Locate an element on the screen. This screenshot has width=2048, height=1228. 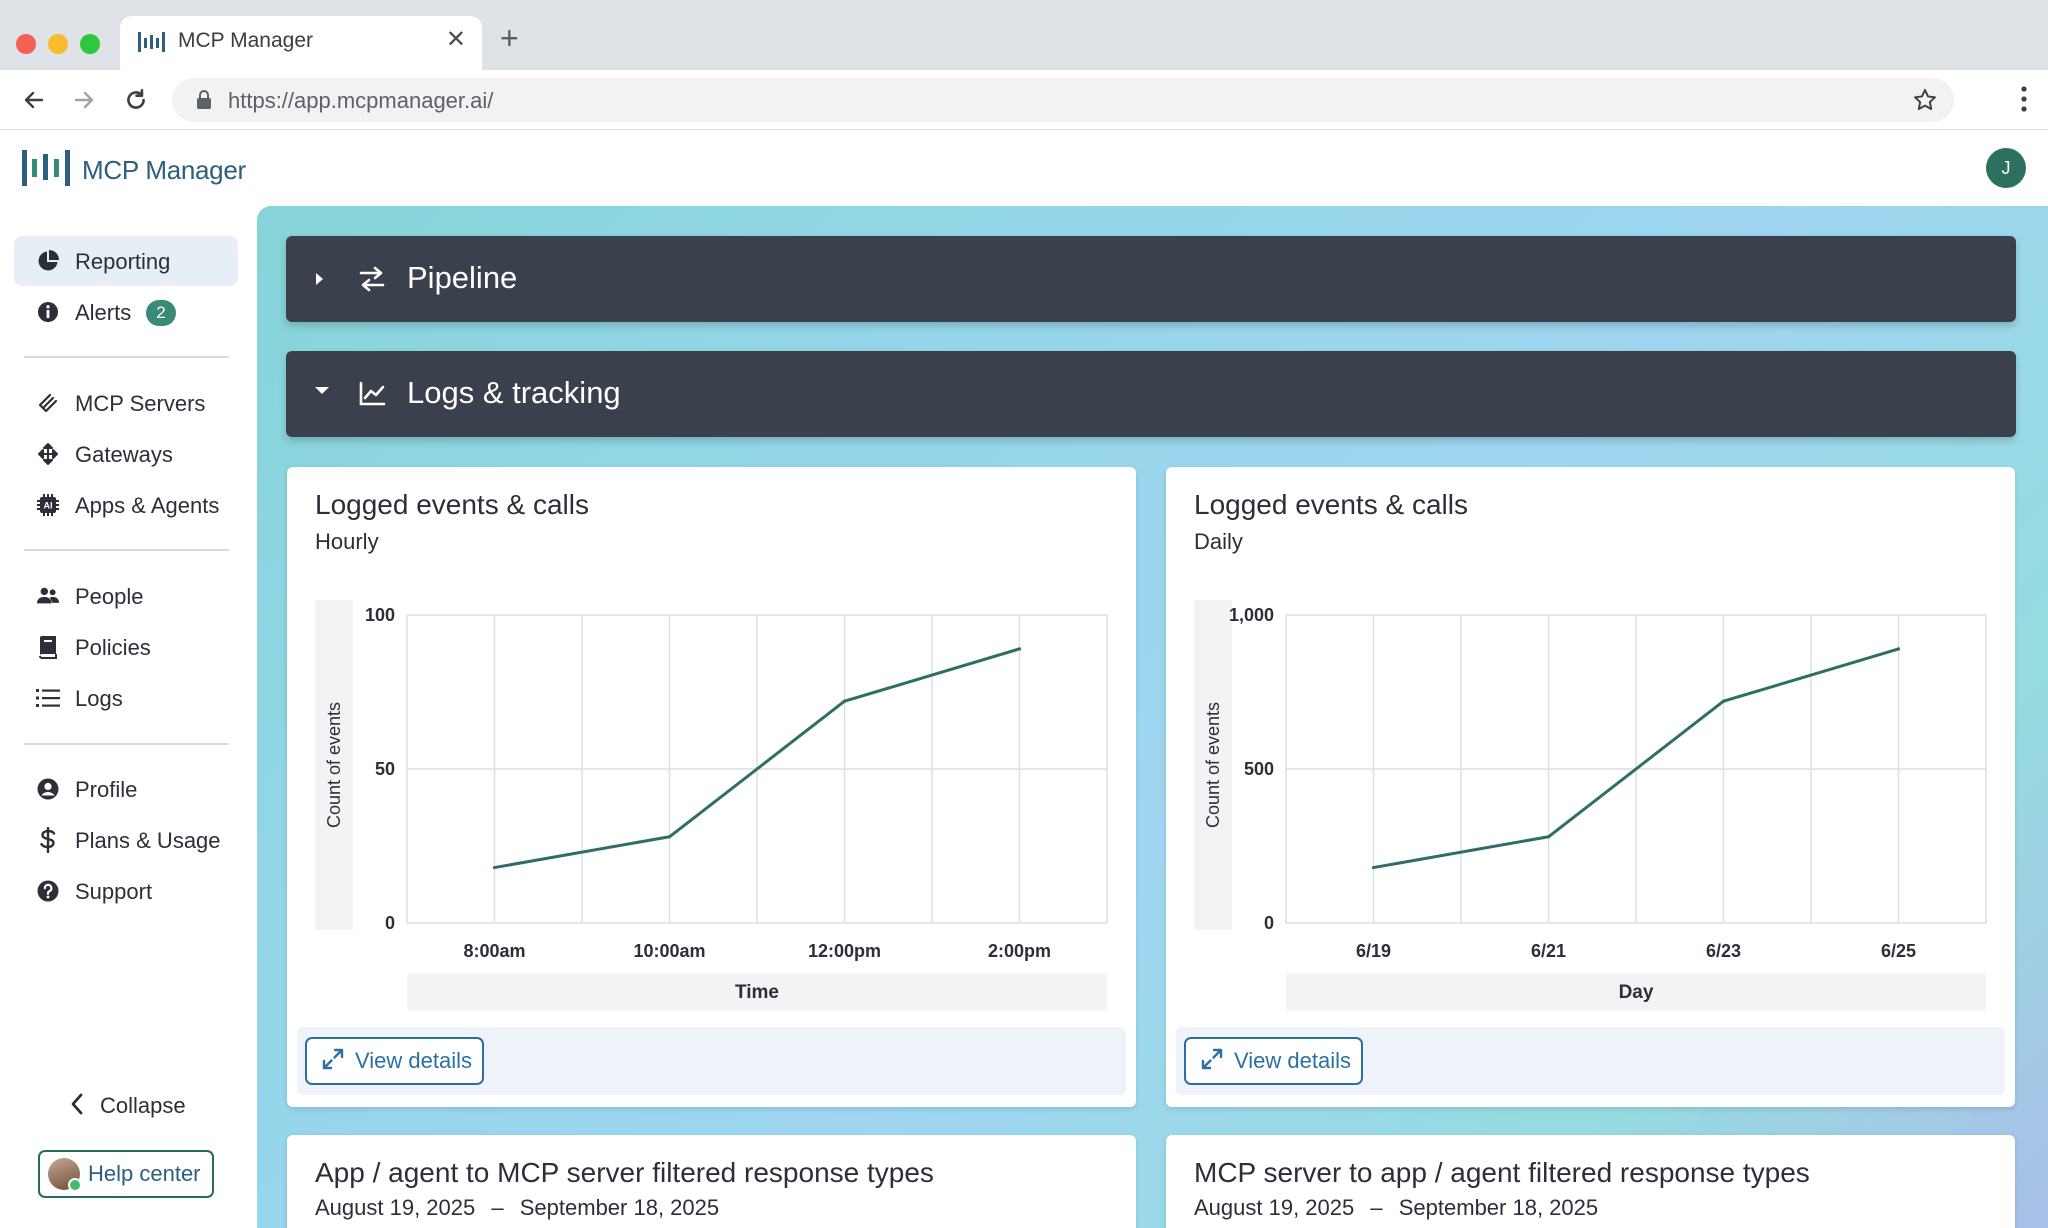
app-header: MCP Manager J is located at coordinates (1024, 168).